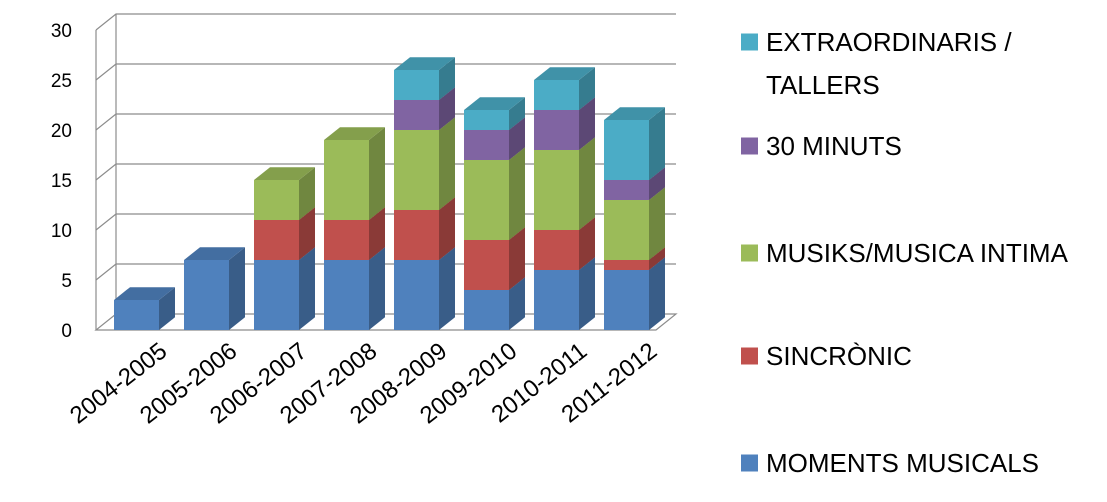  What do you see at coordinates (834, 146) in the screenshot?
I see `legend-label-30-minuts: 30 MINUTS` at bounding box center [834, 146].